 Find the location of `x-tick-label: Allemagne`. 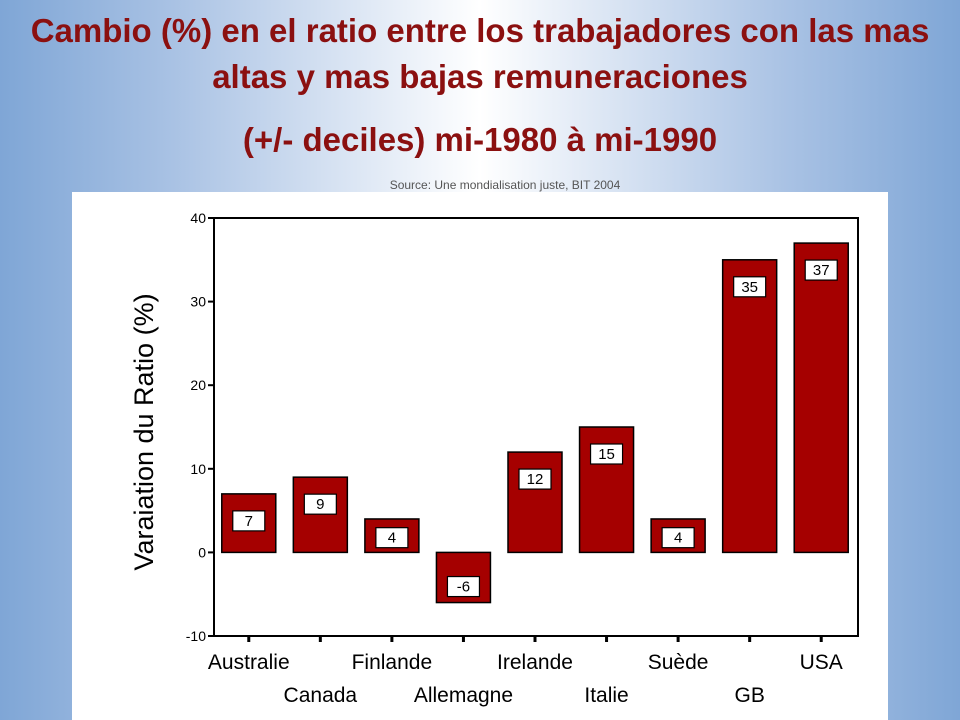

x-tick-label: Allemagne is located at coordinates (463, 695).